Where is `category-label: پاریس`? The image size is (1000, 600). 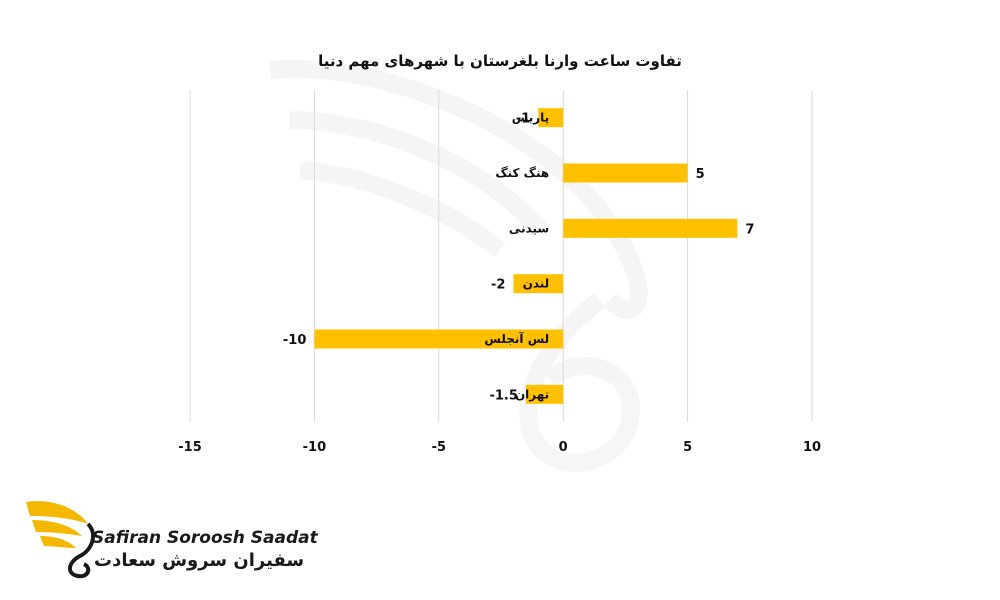
category-label: پاریس is located at coordinates (530, 118).